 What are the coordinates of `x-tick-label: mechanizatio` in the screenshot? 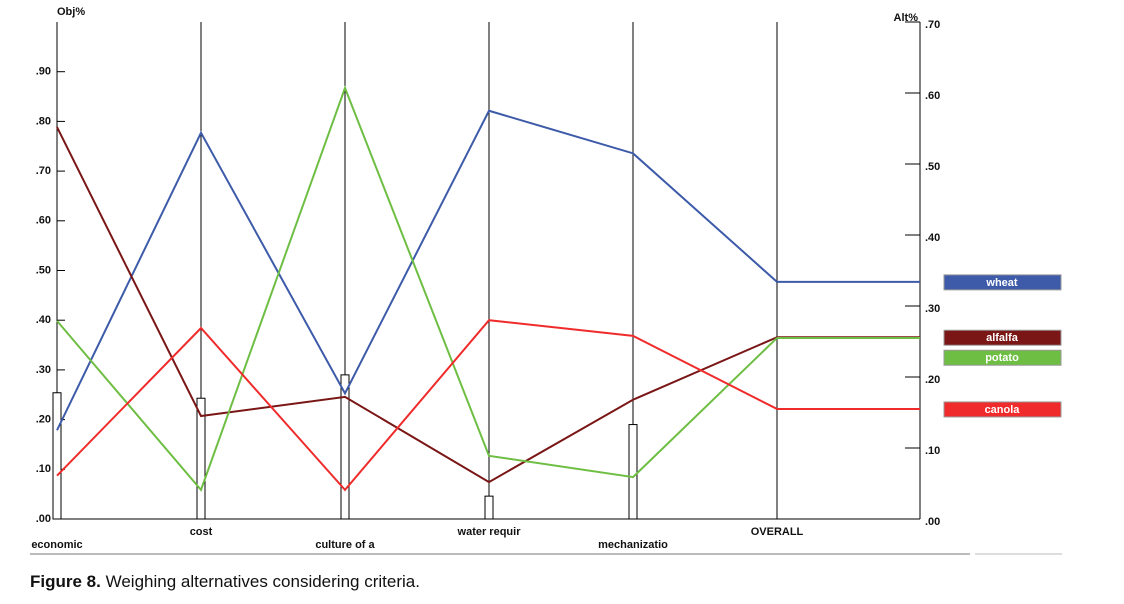 It's located at (633, 545).